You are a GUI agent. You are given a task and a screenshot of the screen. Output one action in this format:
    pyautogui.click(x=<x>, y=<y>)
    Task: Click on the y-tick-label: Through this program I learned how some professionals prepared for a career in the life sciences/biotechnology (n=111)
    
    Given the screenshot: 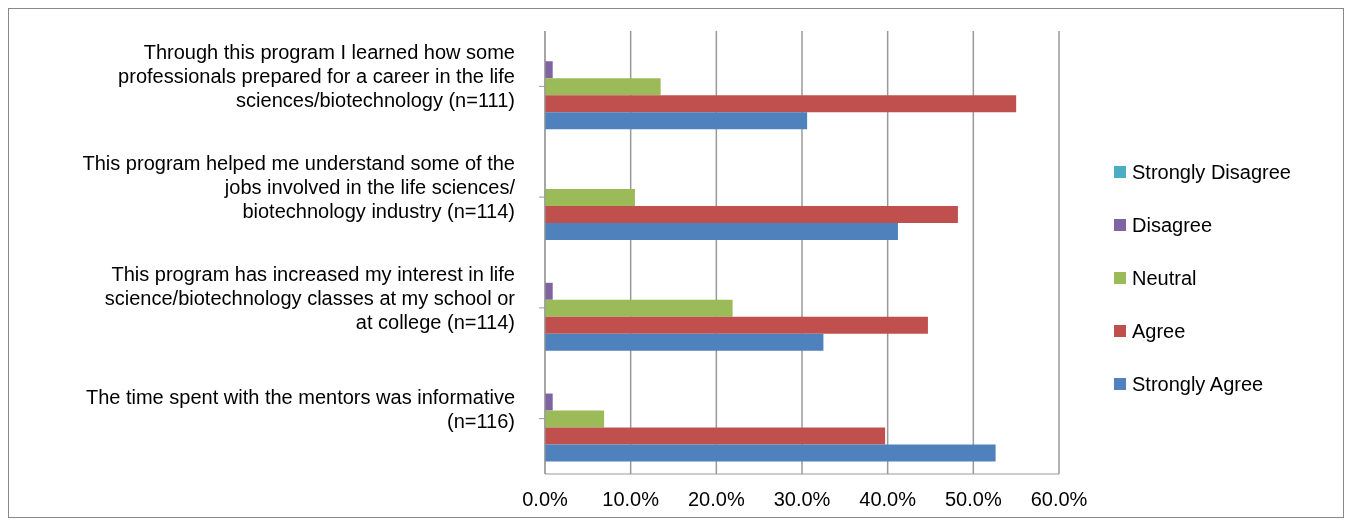 What is the action you would take?
    pyautogui.click(x=316, y=76)
    